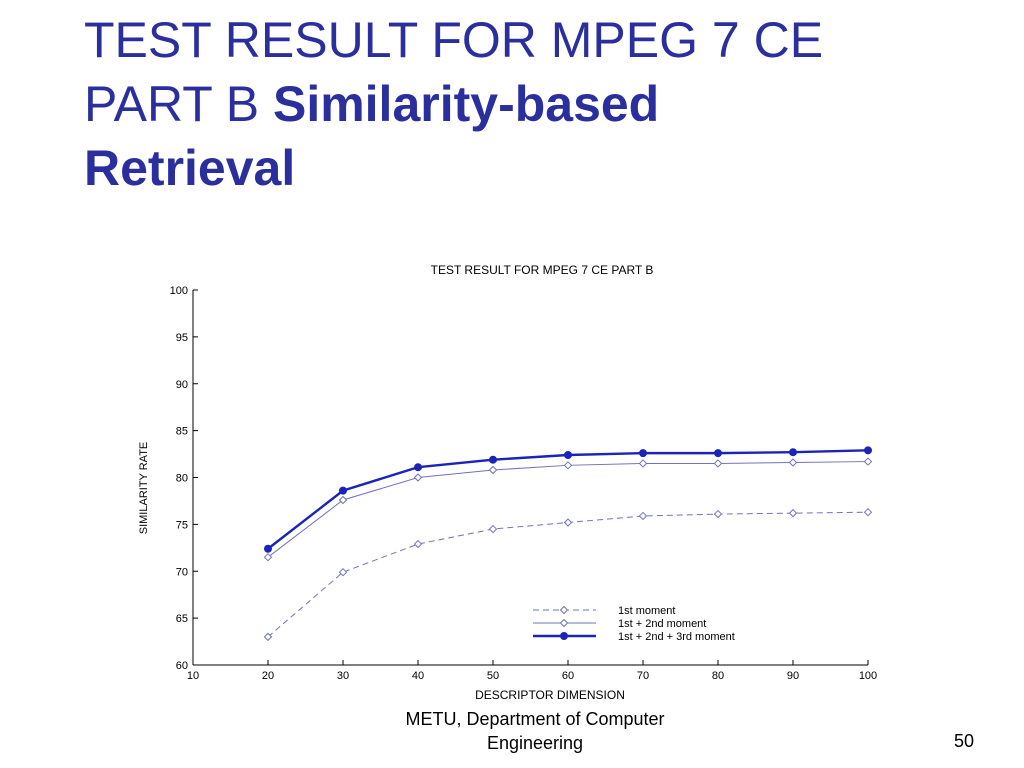 The height and width of the screenshot is (768, 1024). Describe the element at coordinates (493, 676) in the screenshot. I see `x-tick-label: 50` at that location.